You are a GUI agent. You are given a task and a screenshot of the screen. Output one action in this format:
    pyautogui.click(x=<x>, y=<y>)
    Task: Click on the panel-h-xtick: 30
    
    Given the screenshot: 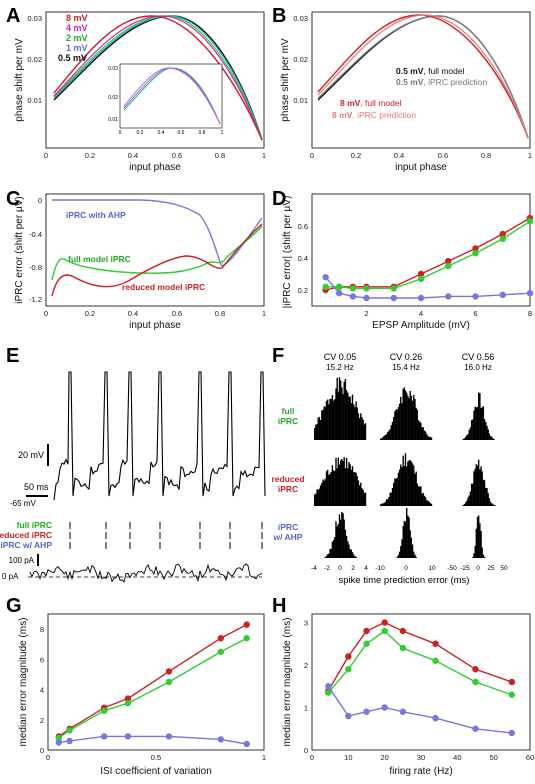 What is the action you would take?
    pyautogui.click(x=421, y=757)
    